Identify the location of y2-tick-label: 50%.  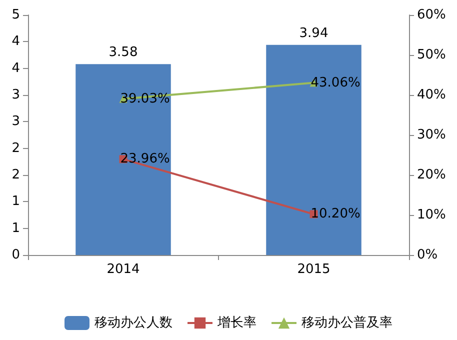
(431, 55).